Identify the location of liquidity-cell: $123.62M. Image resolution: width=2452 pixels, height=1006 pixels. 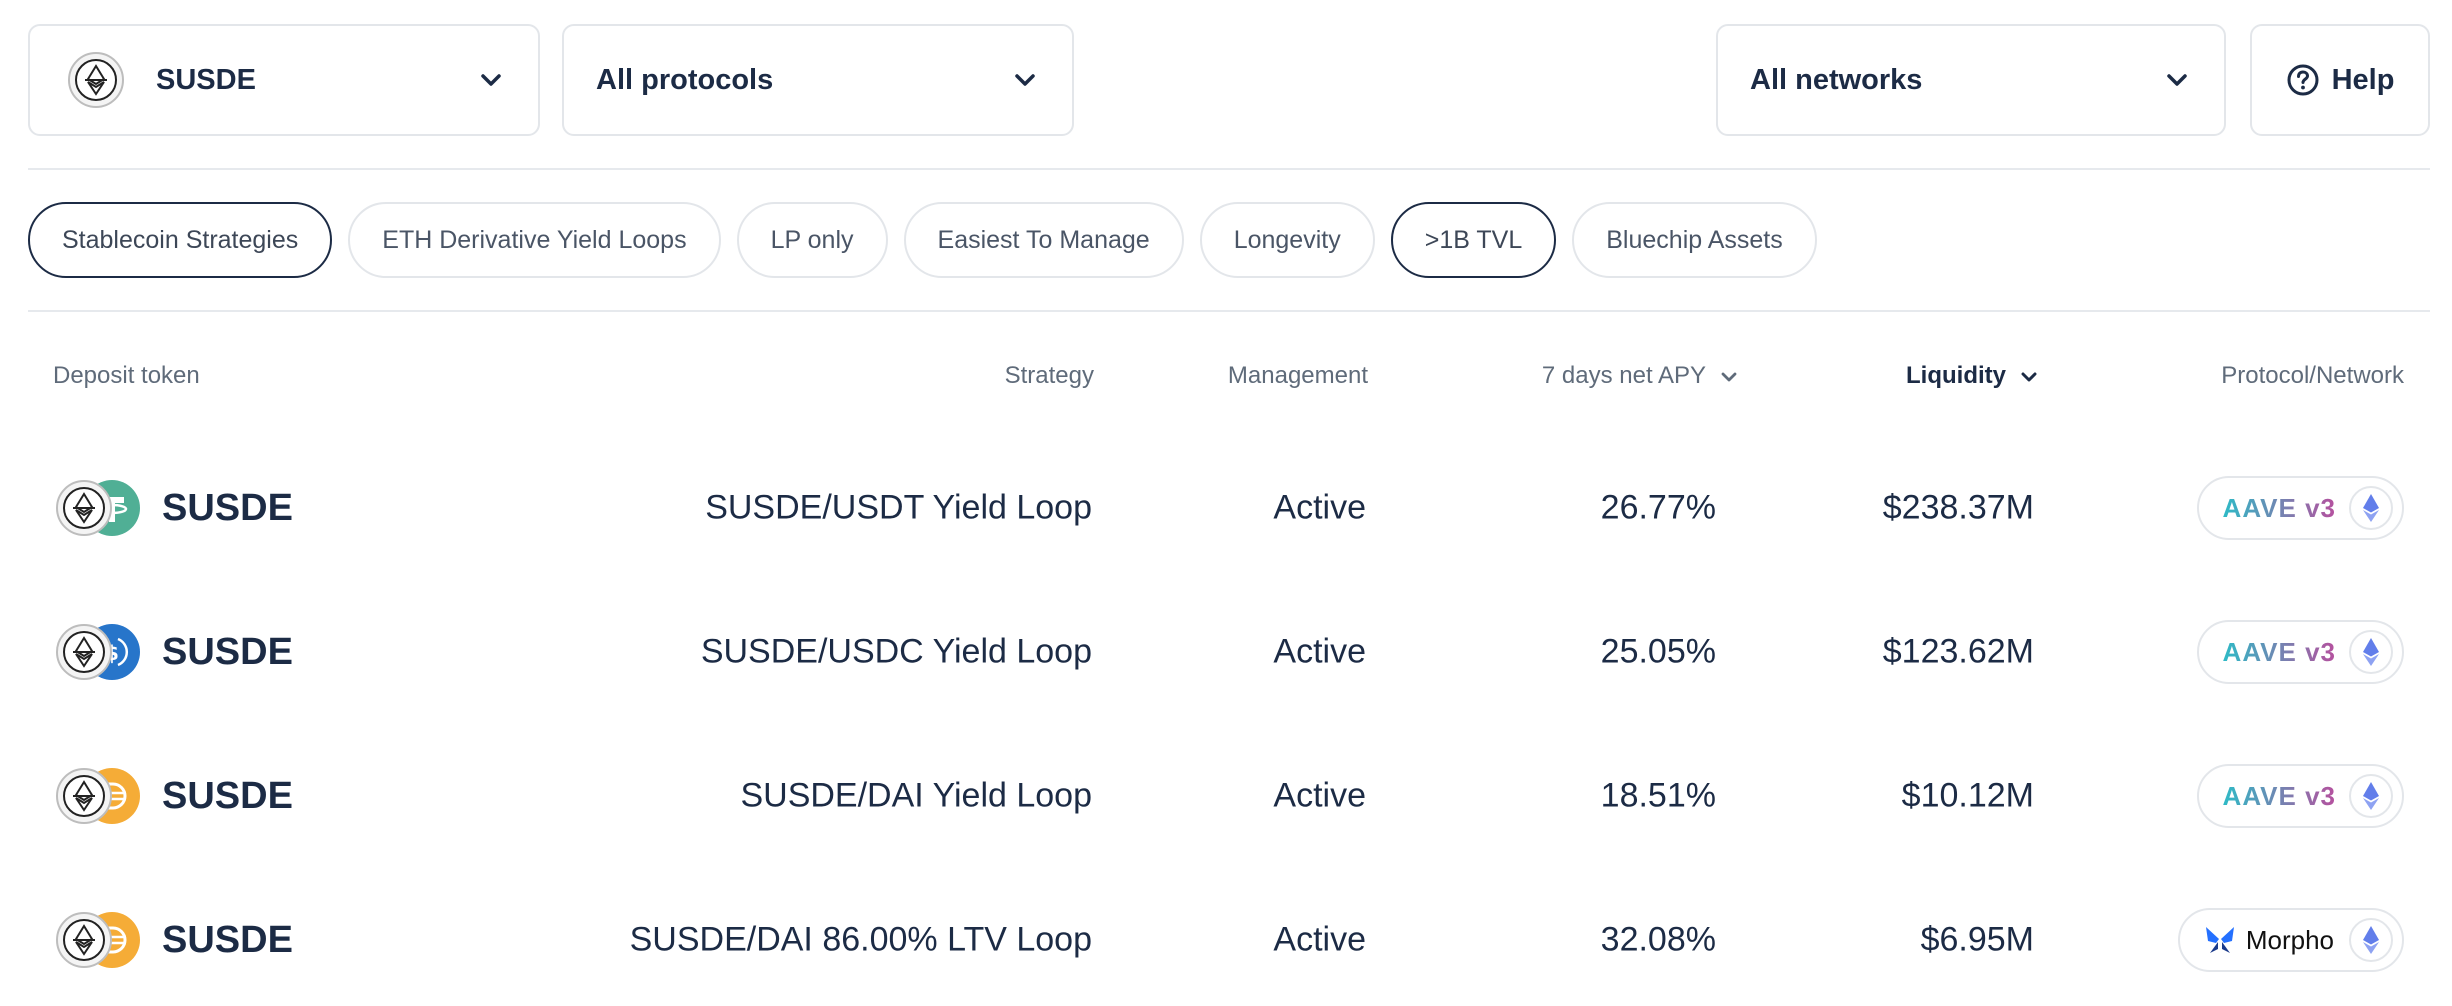
(1958, 651).